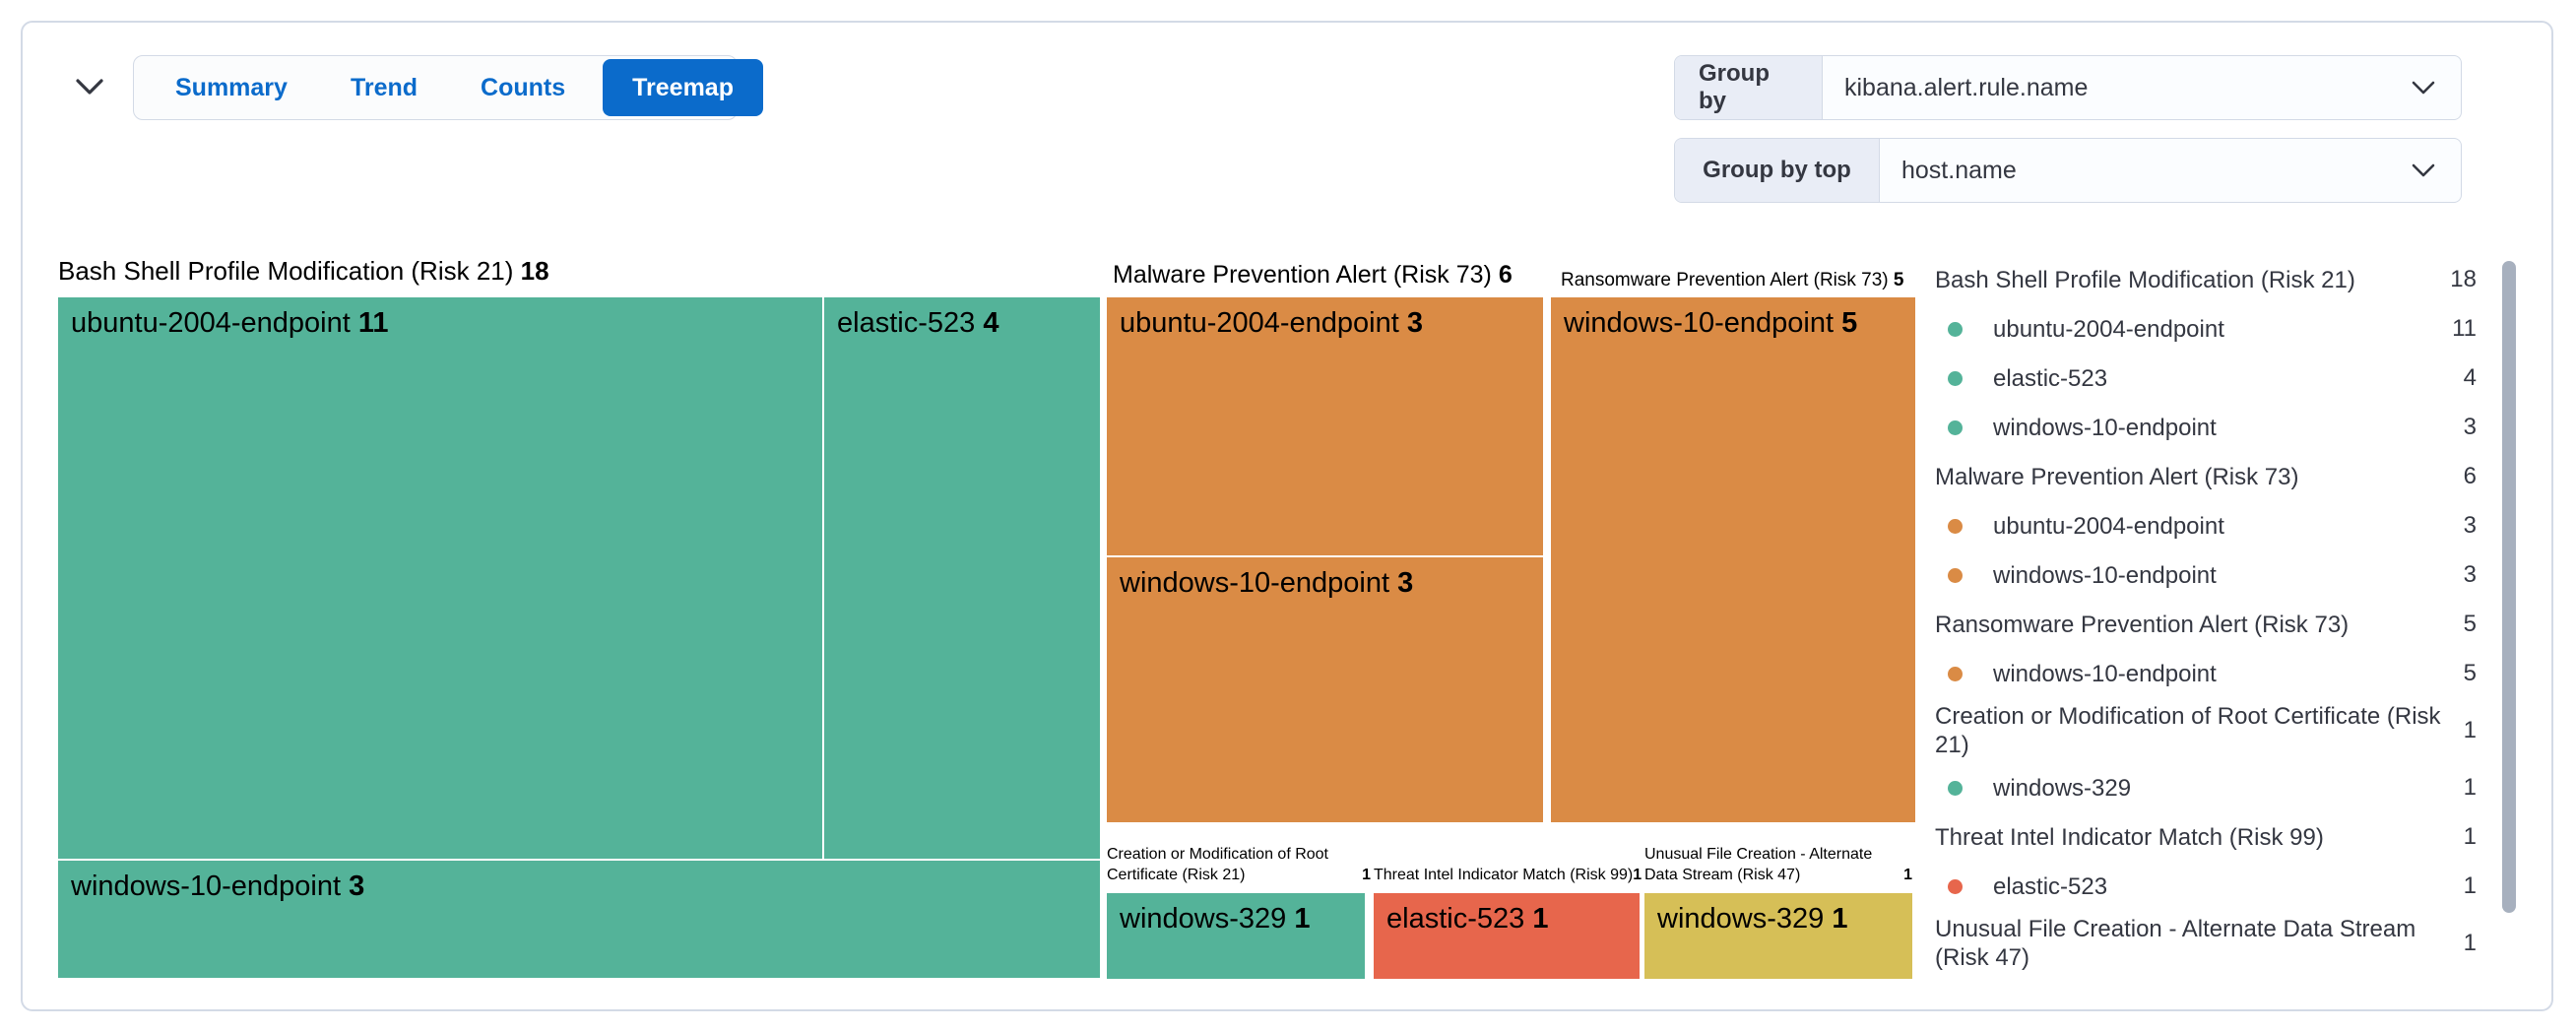  I want to click on group-by-top-prepend-label: Group by top, so click(1777, 170).